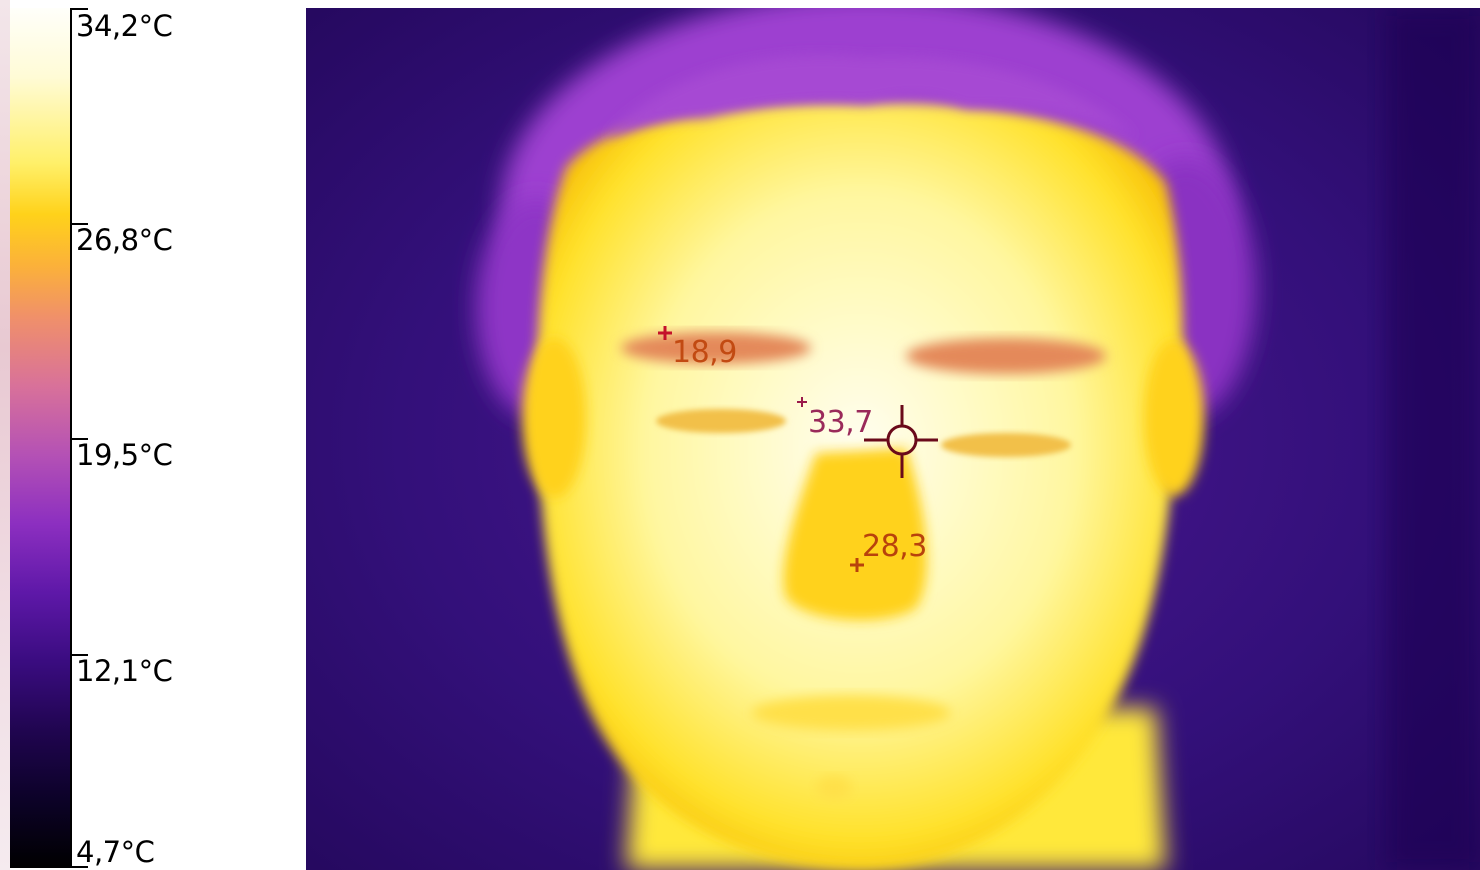 Image resolution: width=1480 pixels, height=870 pixels. I want to click on scale-label-3: 19,5°C, so click(124, 455).